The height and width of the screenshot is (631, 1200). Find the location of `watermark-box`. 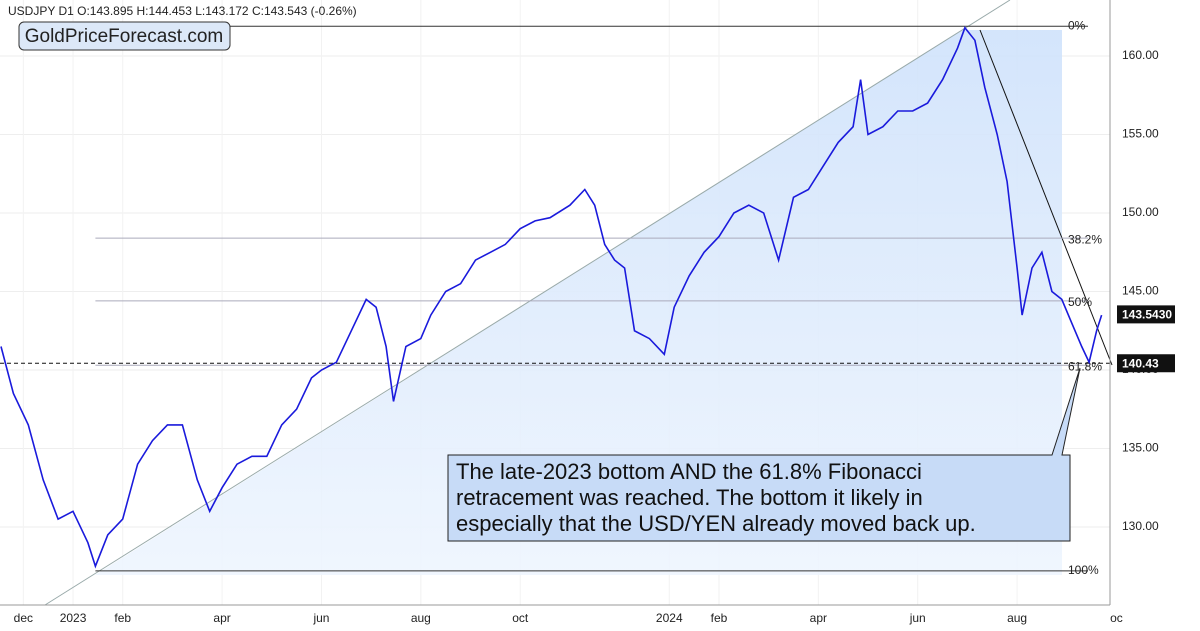

watermark-box is located at coordinates (124, 36).